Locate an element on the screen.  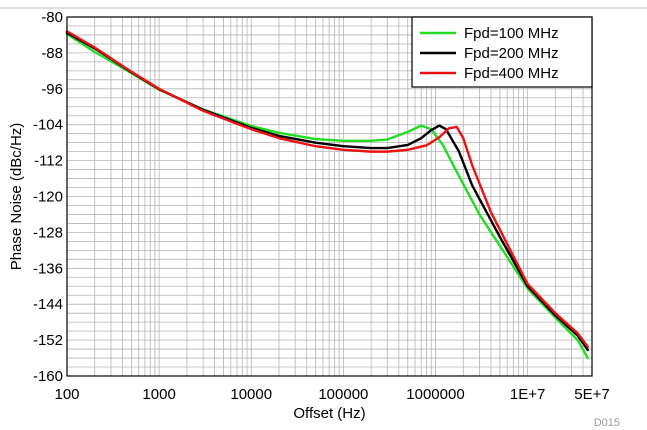
y-tick-label: -104 is located at coordinates (48, 125).